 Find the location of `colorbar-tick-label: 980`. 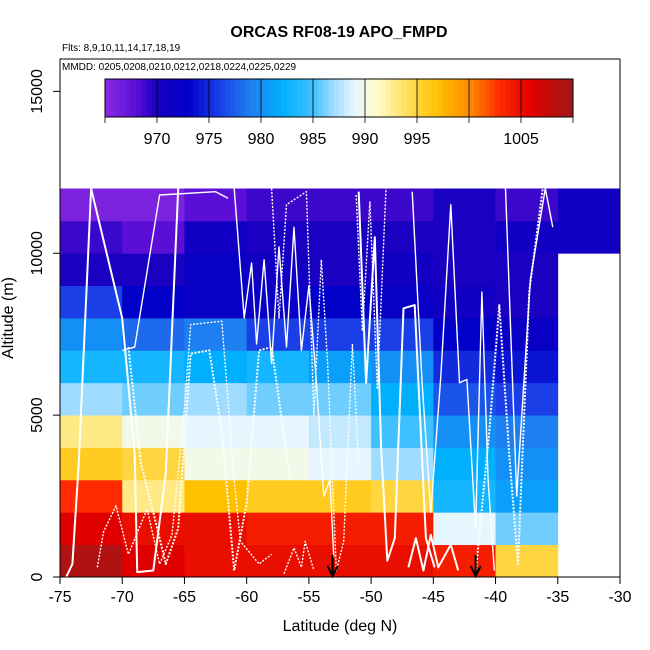

colorbar-tick-label: 980 is located at coordinates (261, 139).